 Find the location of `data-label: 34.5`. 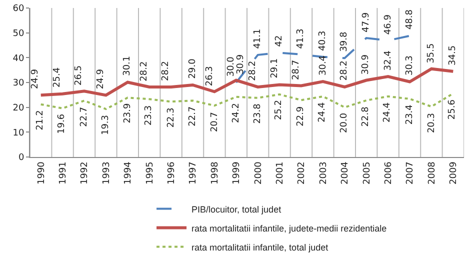

data-label: 34.5 is located at coordinates (453, 55).